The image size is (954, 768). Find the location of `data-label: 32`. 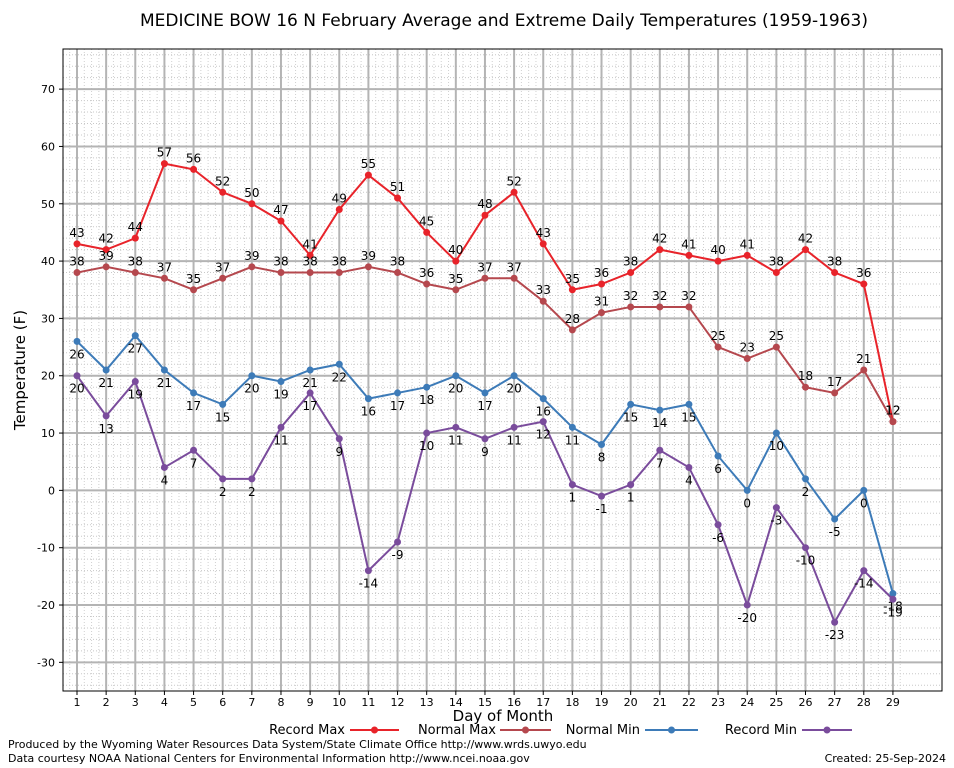

data-label: 32 is located at coordinates (659, 296).